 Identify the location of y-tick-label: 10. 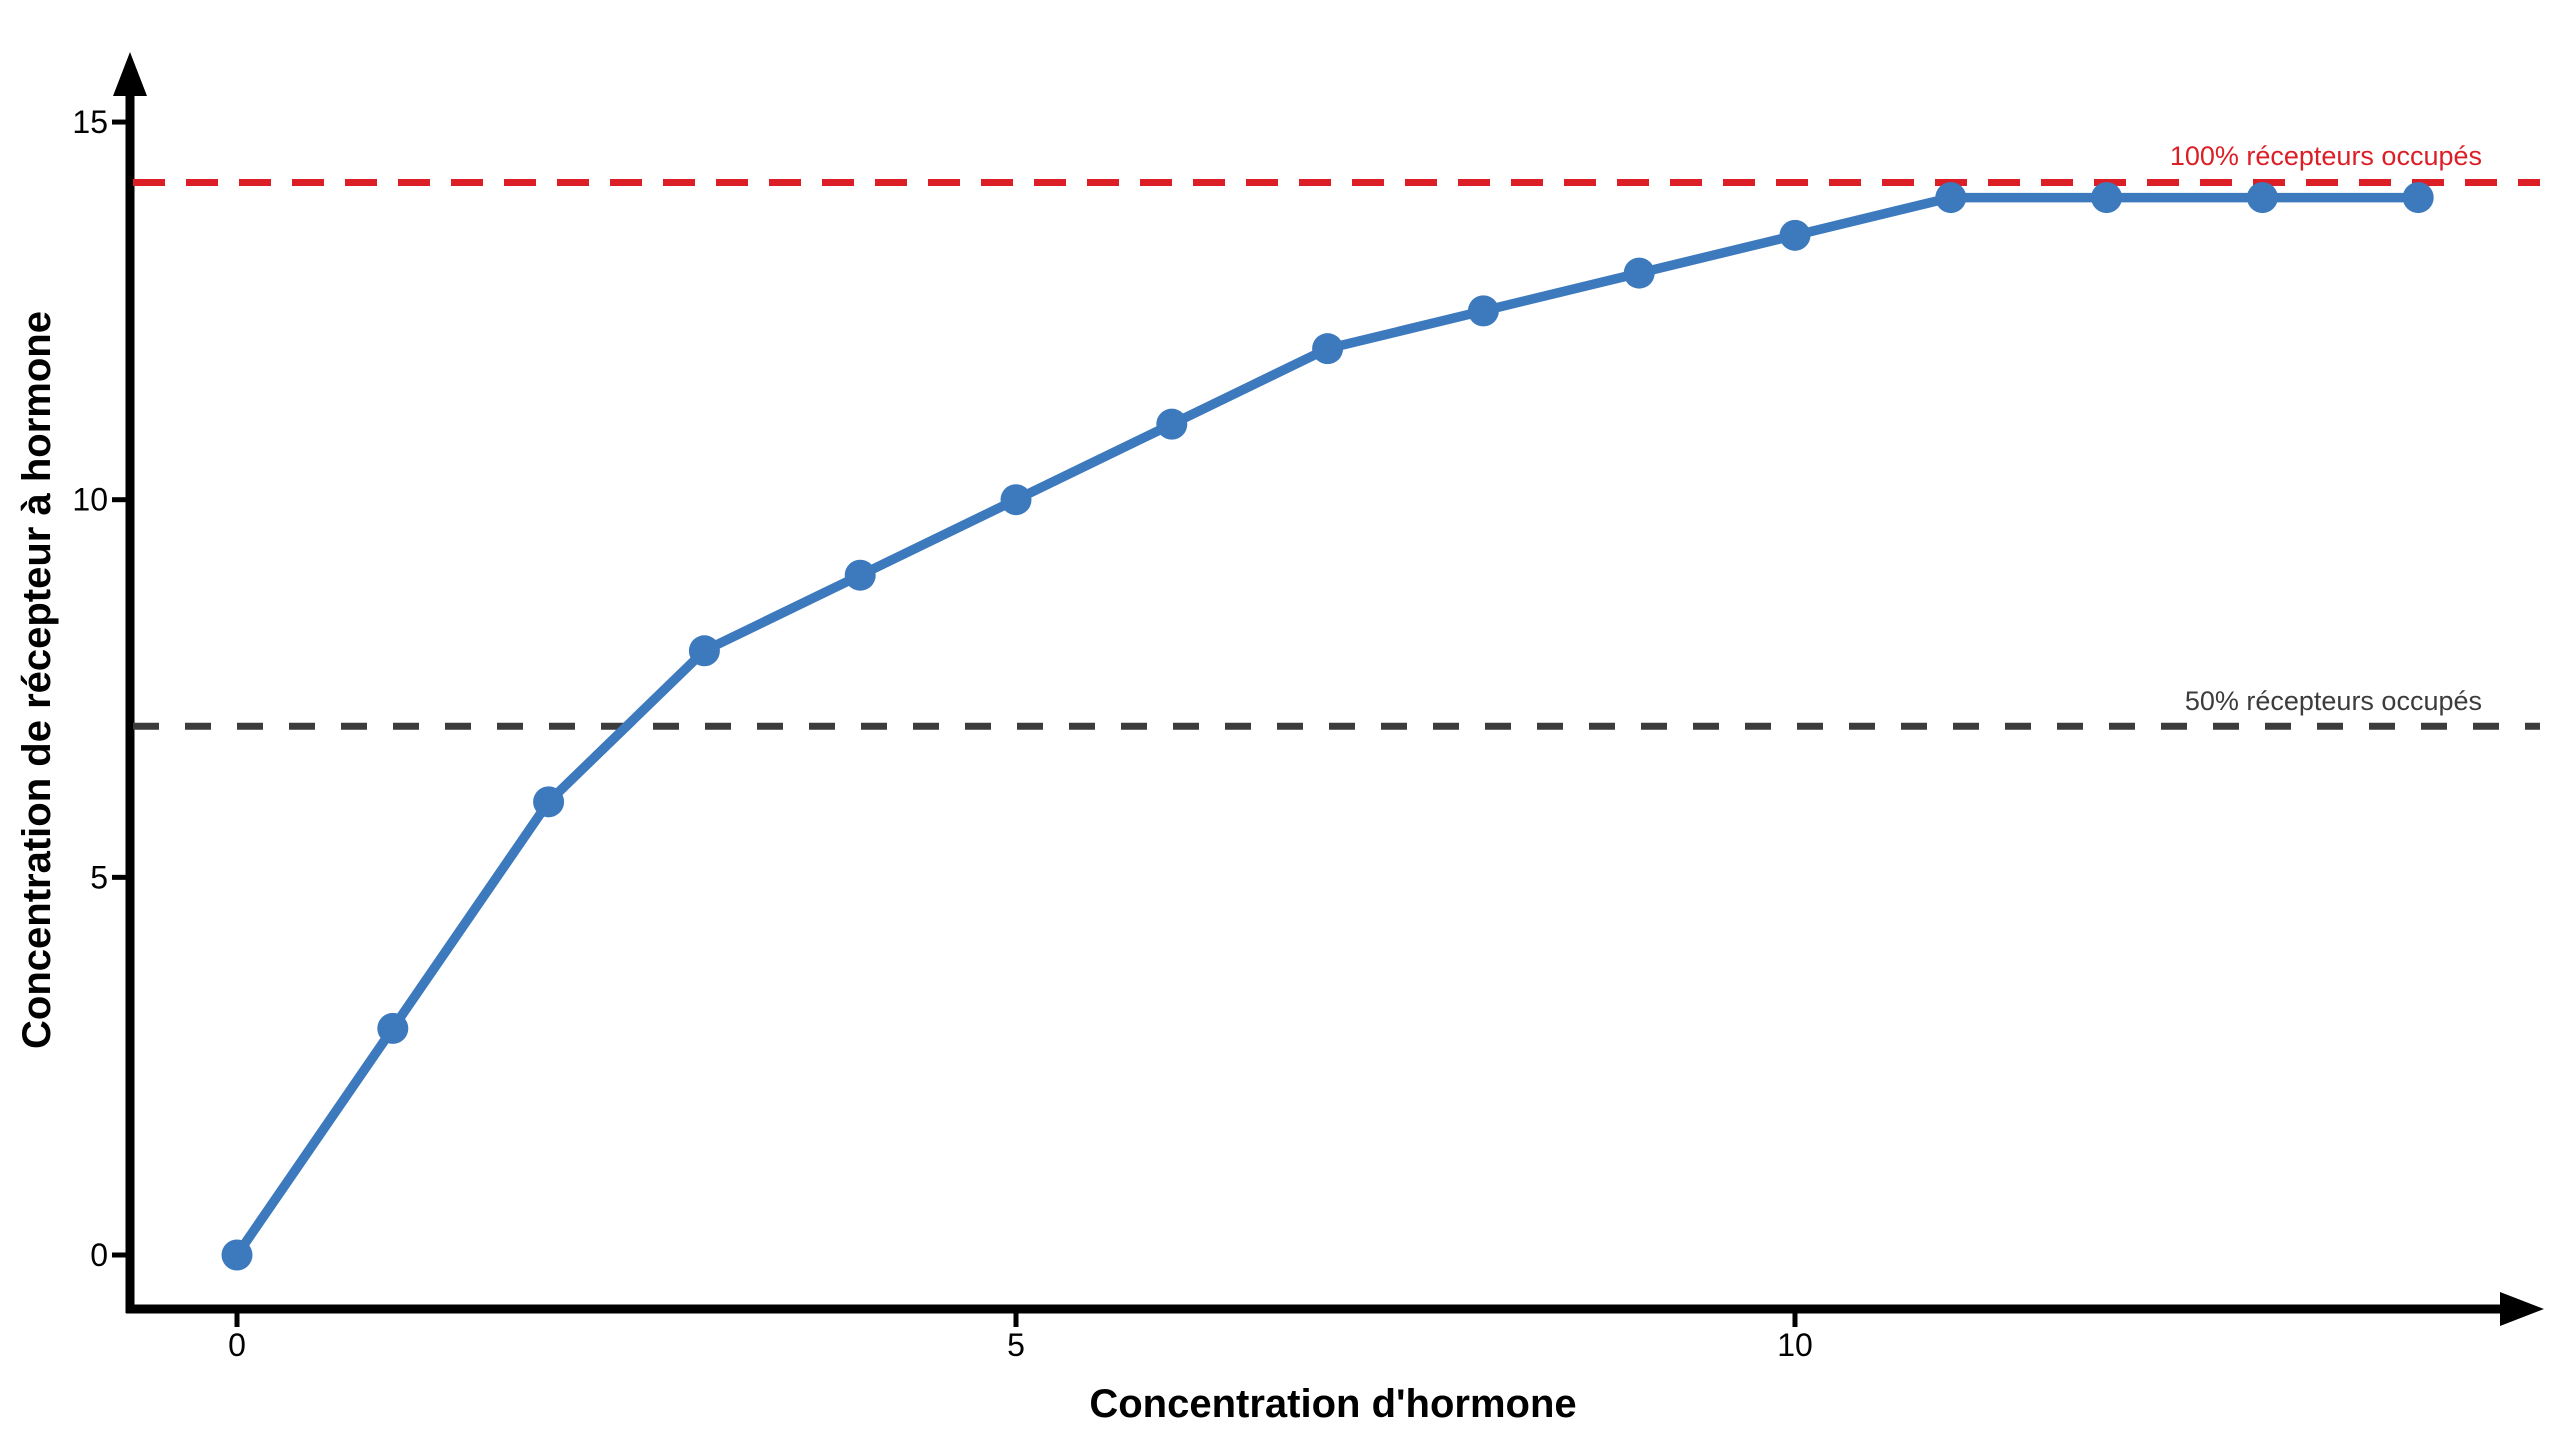
(90, 500).